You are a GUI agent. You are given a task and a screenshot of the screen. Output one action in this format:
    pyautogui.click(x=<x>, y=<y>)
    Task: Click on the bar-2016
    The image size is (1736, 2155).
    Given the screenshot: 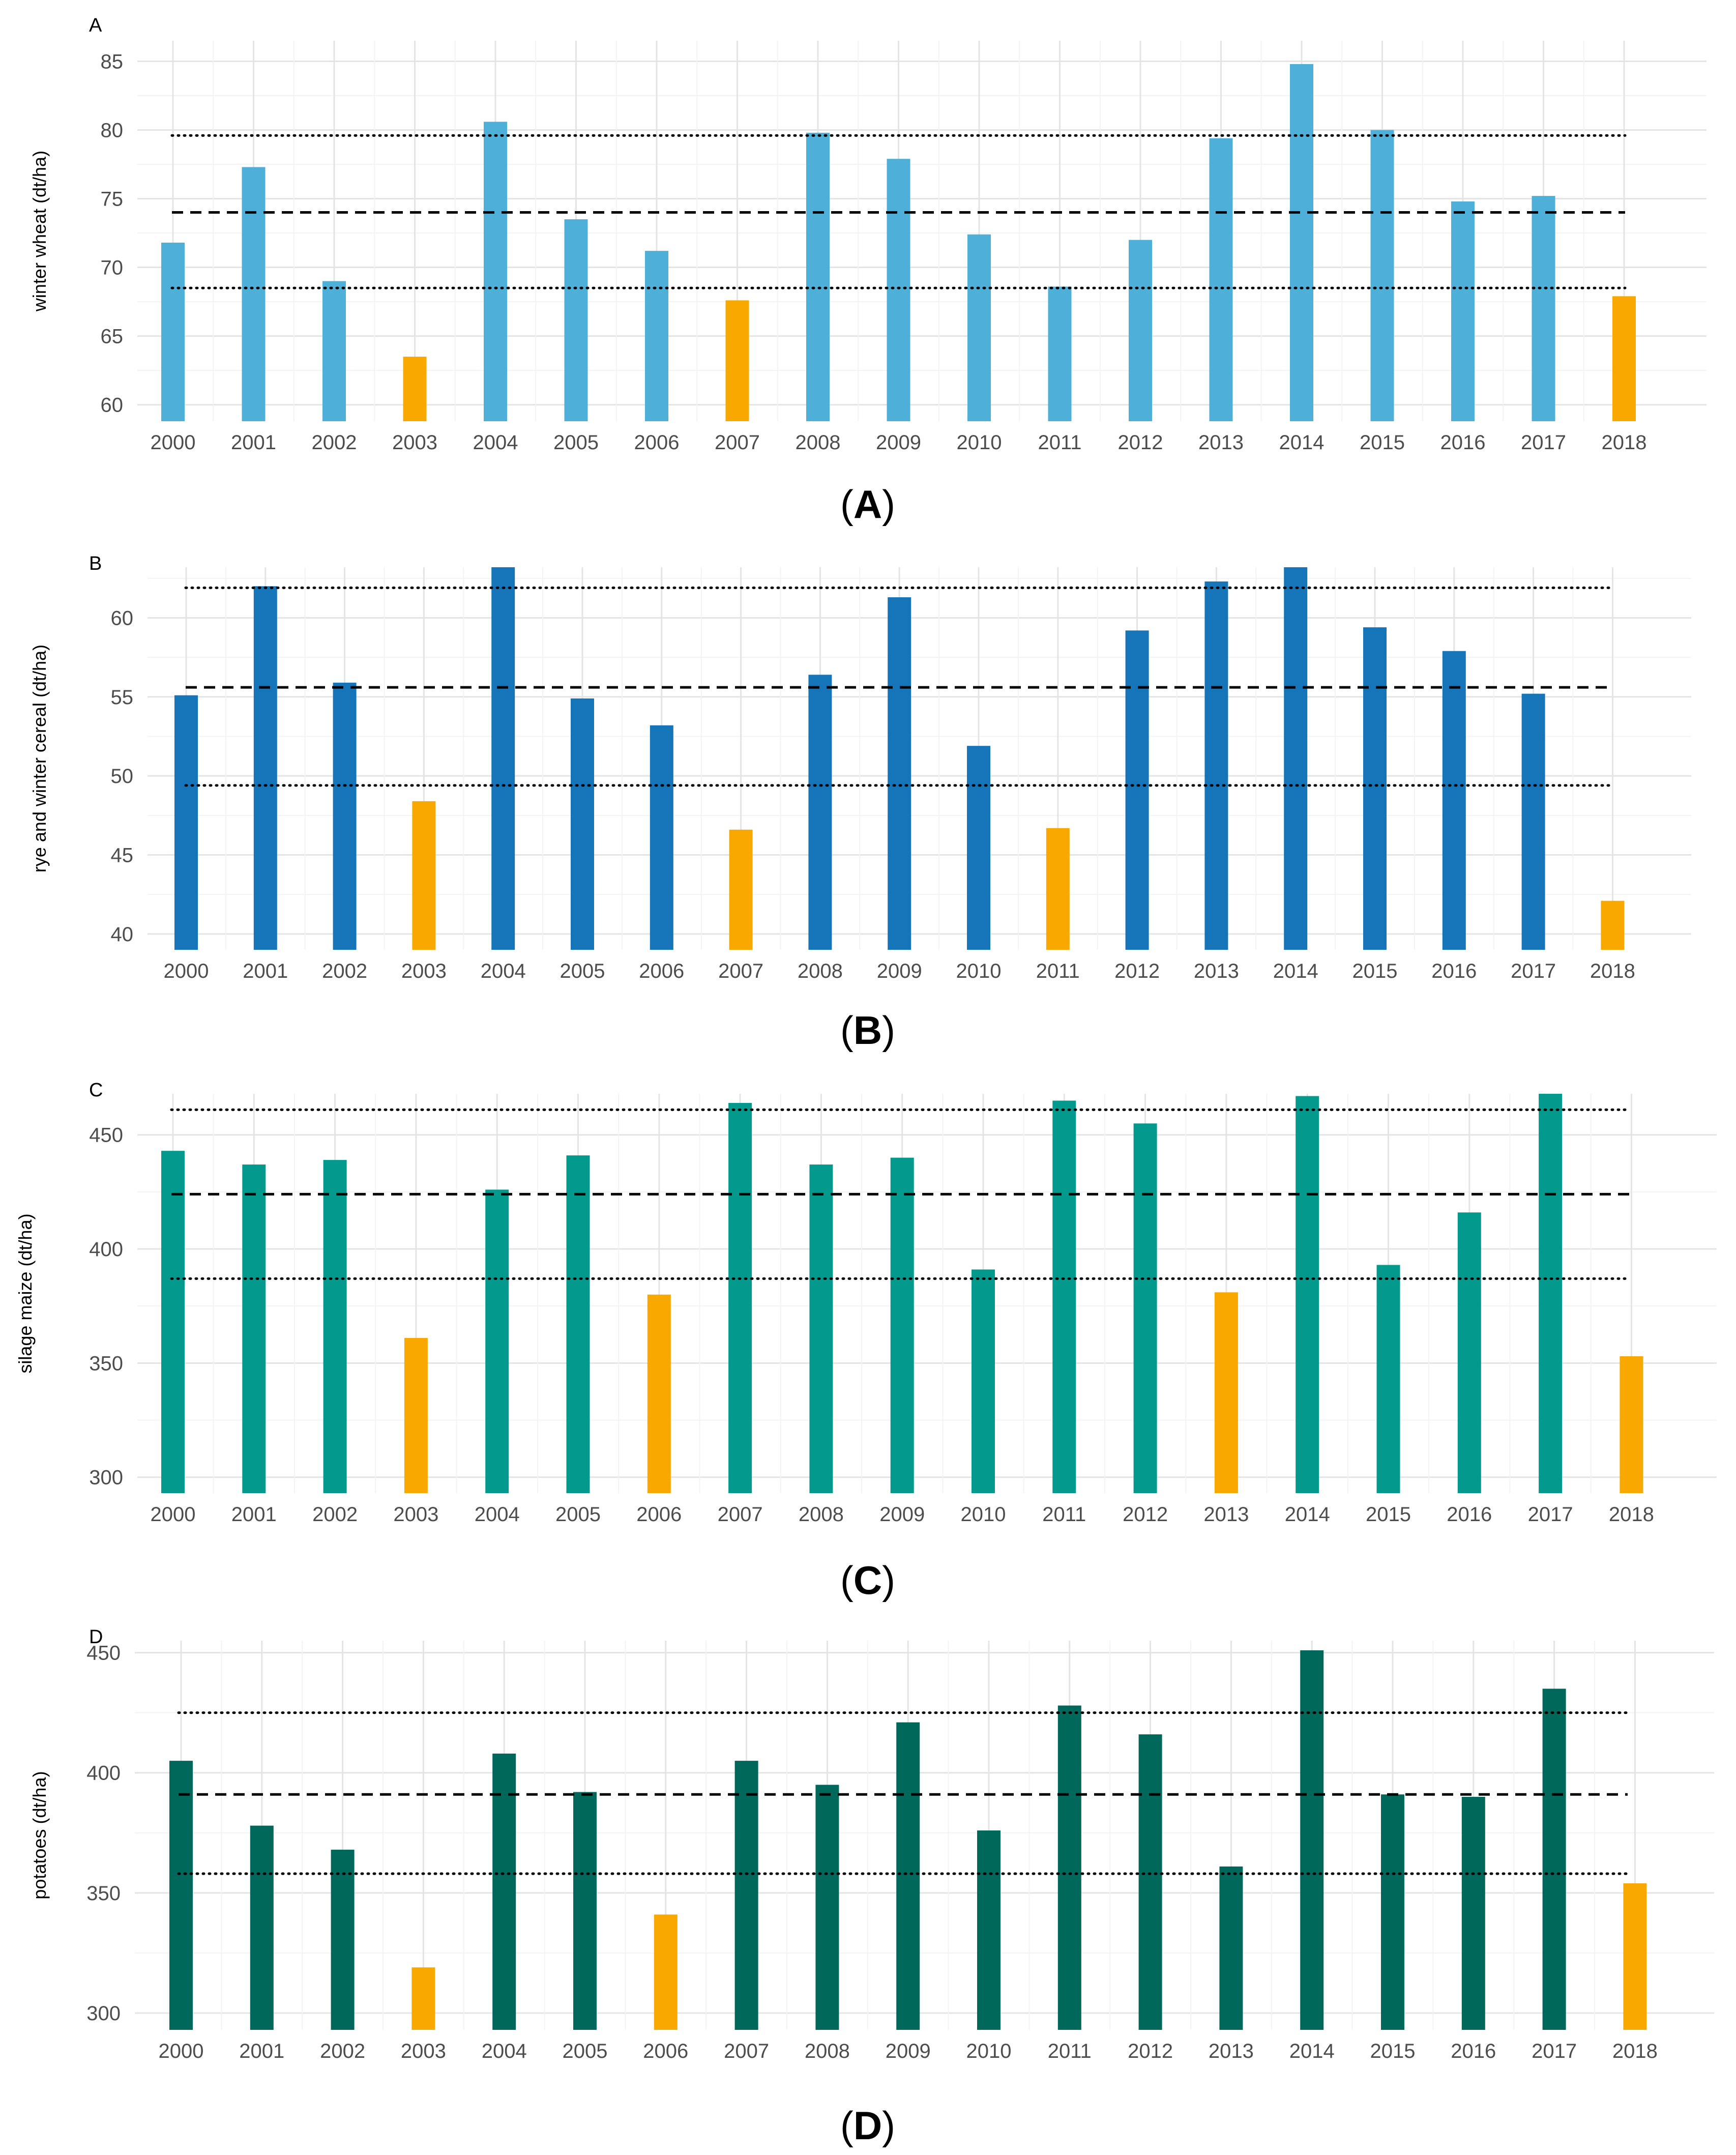 What is the action you would take?
    pyautogui.click(x=1469, y=1352)
    